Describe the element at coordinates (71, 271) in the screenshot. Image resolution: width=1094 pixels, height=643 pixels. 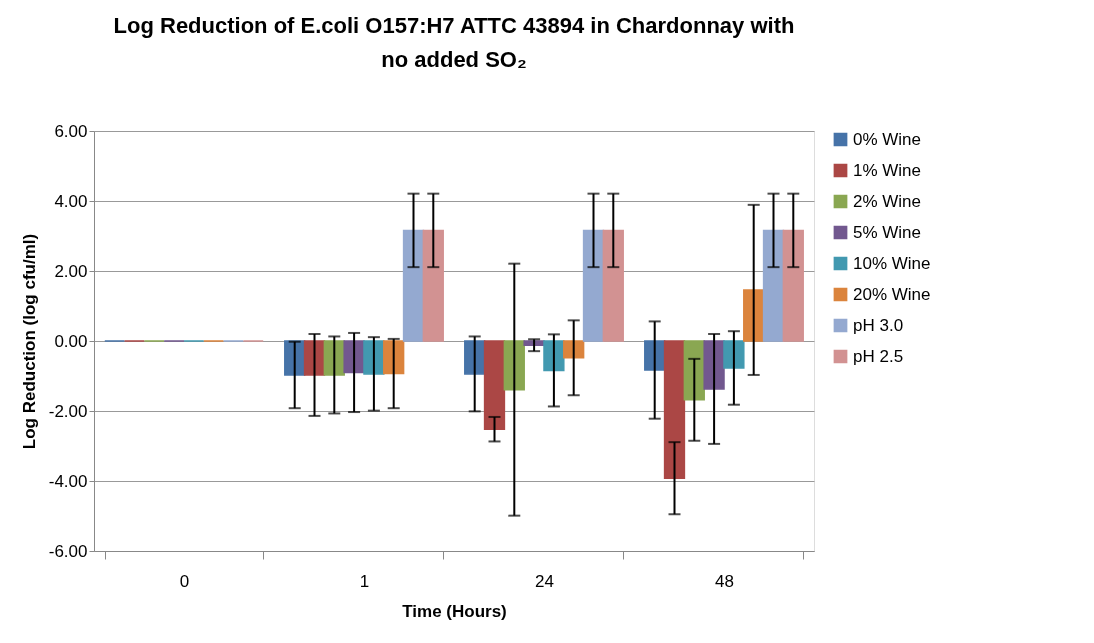
I see `y-tick-label: 2.00` at that location.